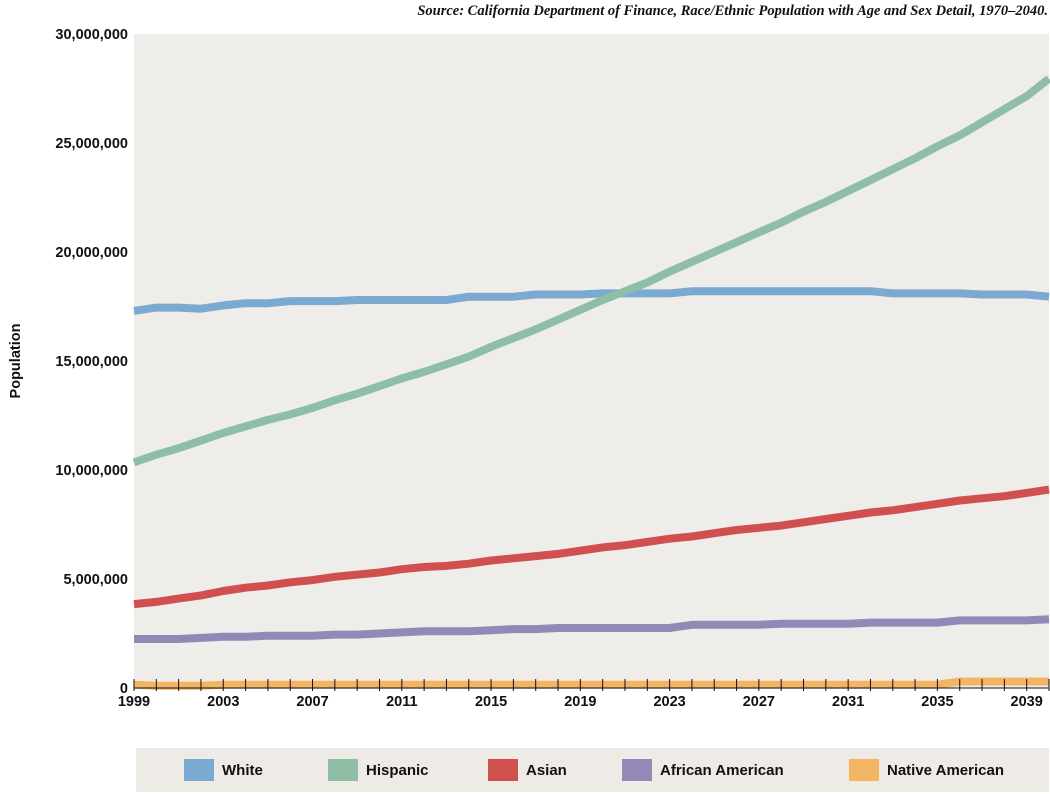 This screenshot has width=1050, height=794. Describe the element at coordinates (945, 770) in the screenshot. I see `legend-label: Native American` at that location.